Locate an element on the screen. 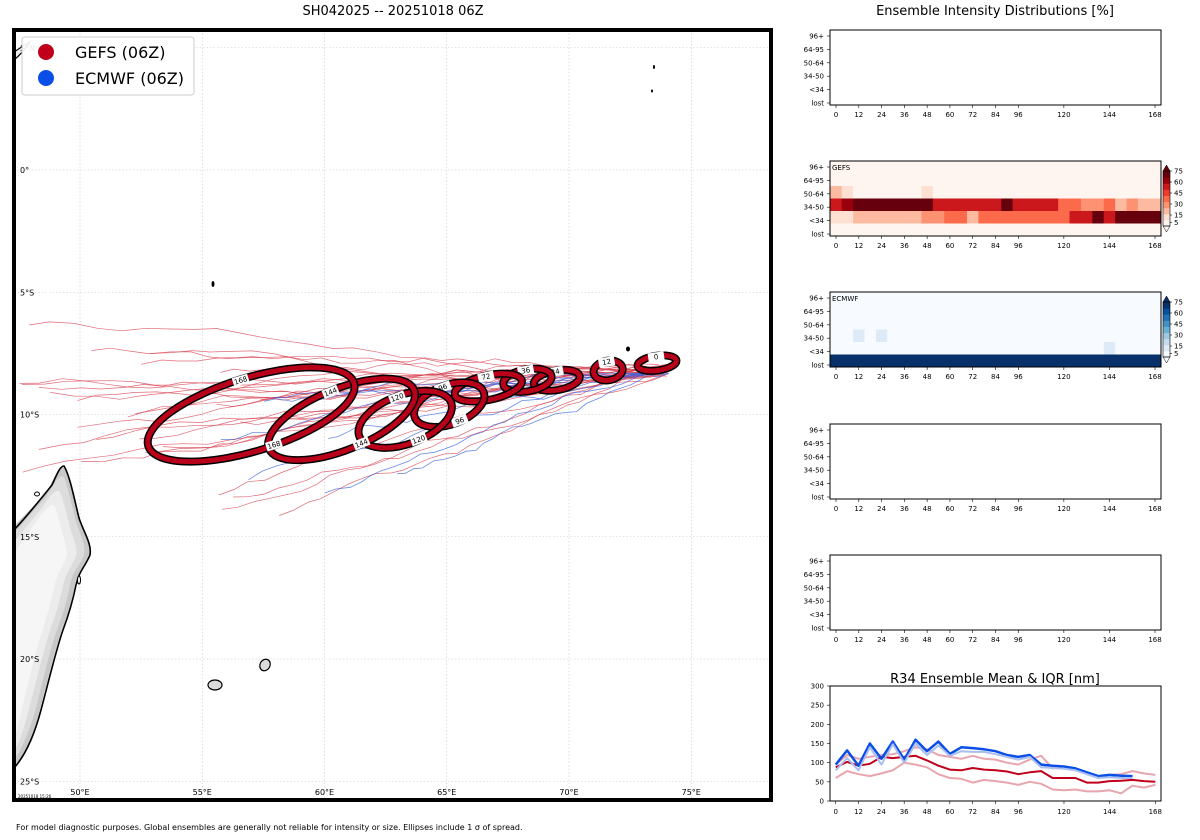  r34-title: R34 Ensemble Mean & IQR [nm] is located at coordinates (995, 679).